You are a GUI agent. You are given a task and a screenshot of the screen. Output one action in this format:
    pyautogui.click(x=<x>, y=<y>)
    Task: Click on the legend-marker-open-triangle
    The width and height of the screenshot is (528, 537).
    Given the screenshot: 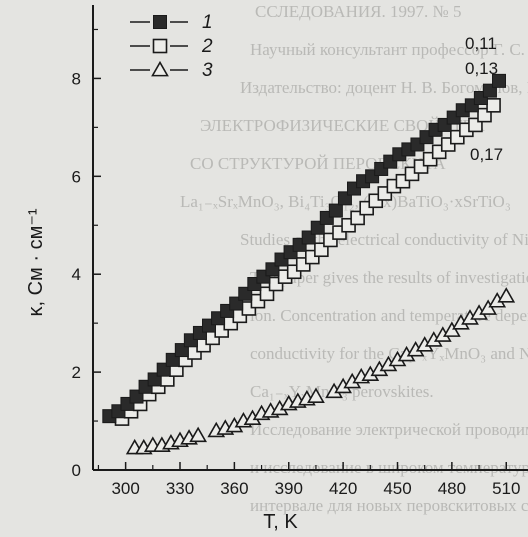 What is the action you would take?
    pyautogui.click(x=160, y=68)
    